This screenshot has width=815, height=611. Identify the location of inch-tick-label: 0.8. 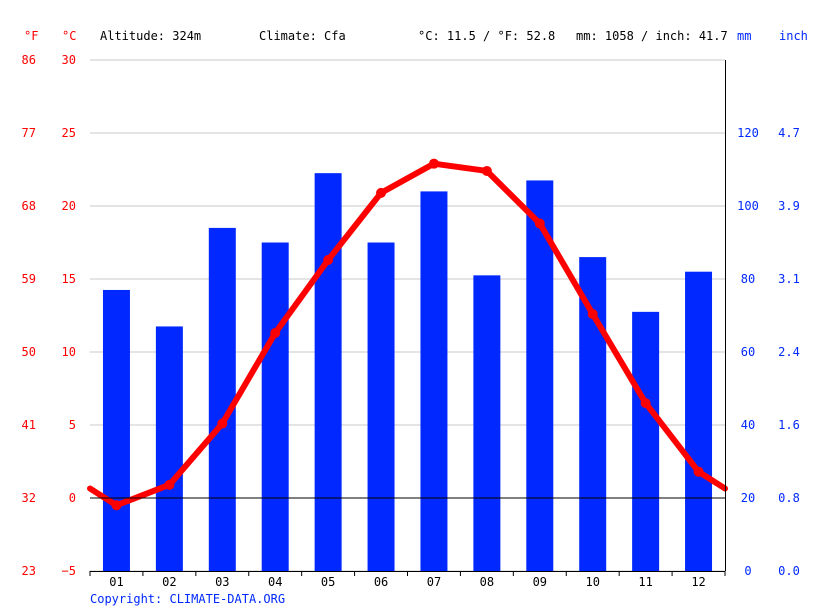
(789, 498).